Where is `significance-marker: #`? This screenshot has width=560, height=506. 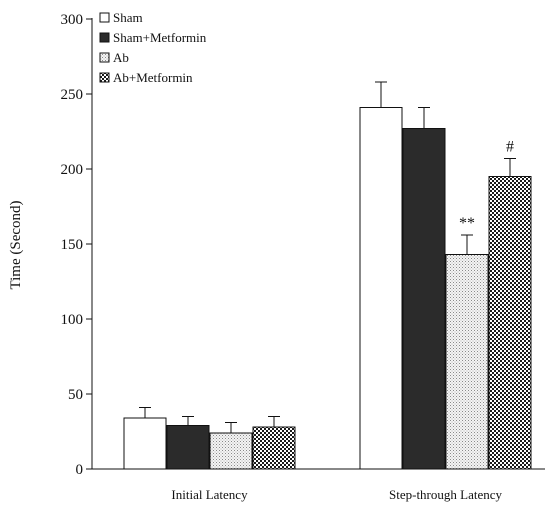 significance-marker: # is located at coordinates (510, 147).